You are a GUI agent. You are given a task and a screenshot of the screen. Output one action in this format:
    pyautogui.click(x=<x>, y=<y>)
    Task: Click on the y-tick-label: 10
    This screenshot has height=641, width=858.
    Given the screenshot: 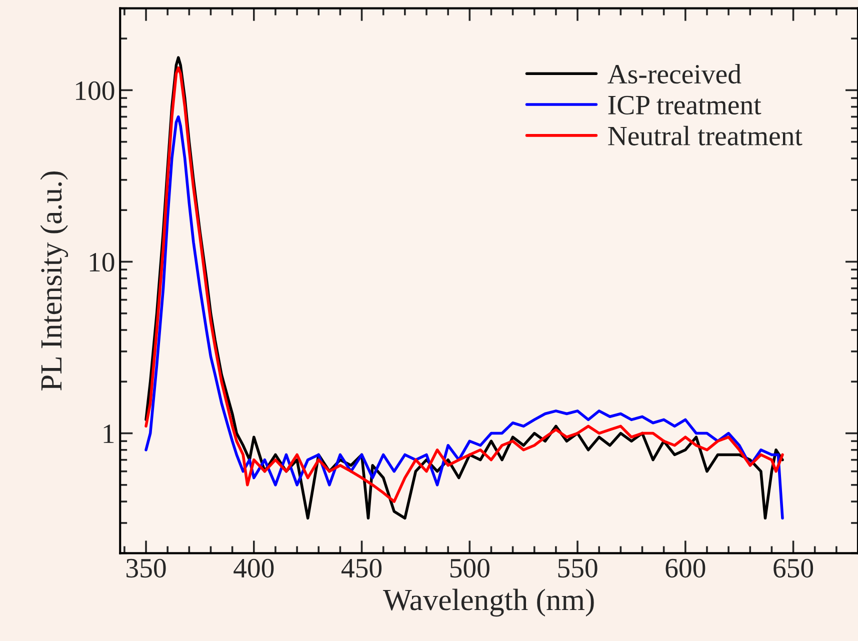 What is the action you would take?
    pyautogui.click(x=102, y=262)
    